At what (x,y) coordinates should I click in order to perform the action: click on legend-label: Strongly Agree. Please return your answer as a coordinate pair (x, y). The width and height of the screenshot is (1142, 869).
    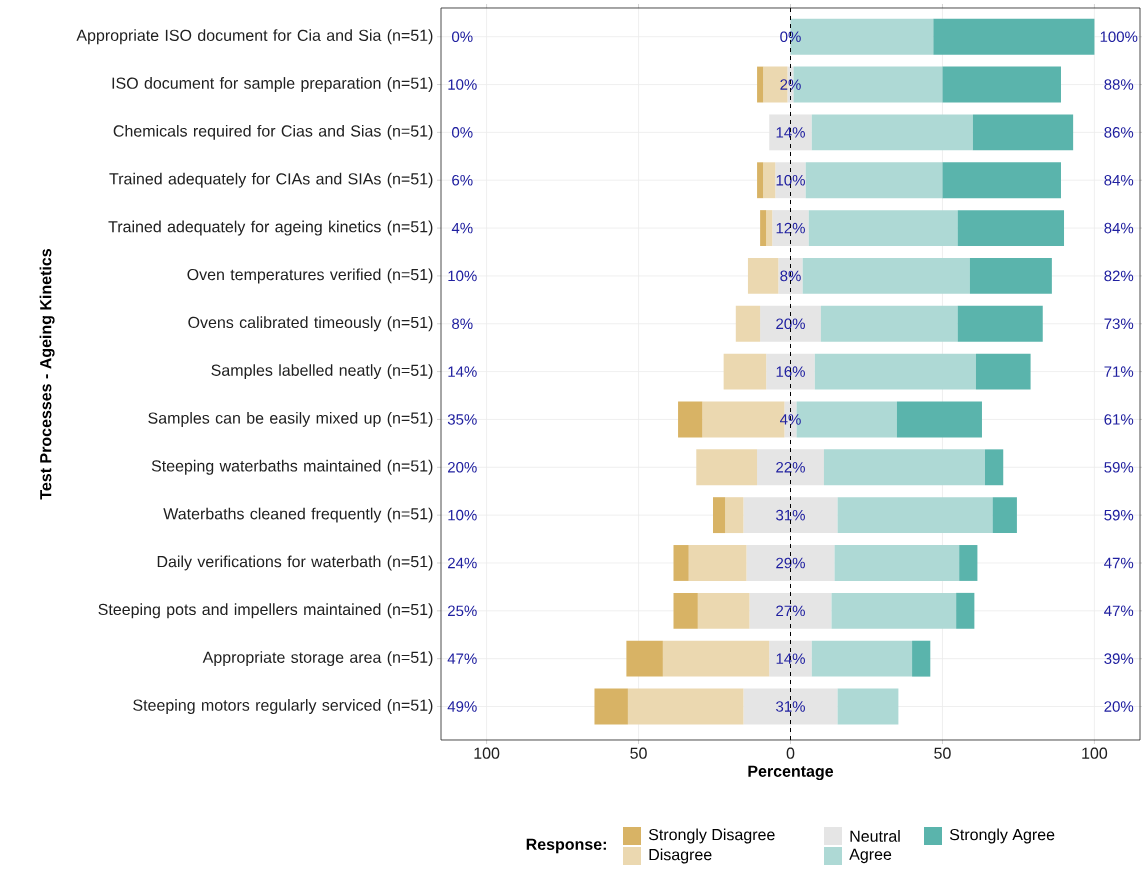
    Looking at the image, I should click on (1002, 836).